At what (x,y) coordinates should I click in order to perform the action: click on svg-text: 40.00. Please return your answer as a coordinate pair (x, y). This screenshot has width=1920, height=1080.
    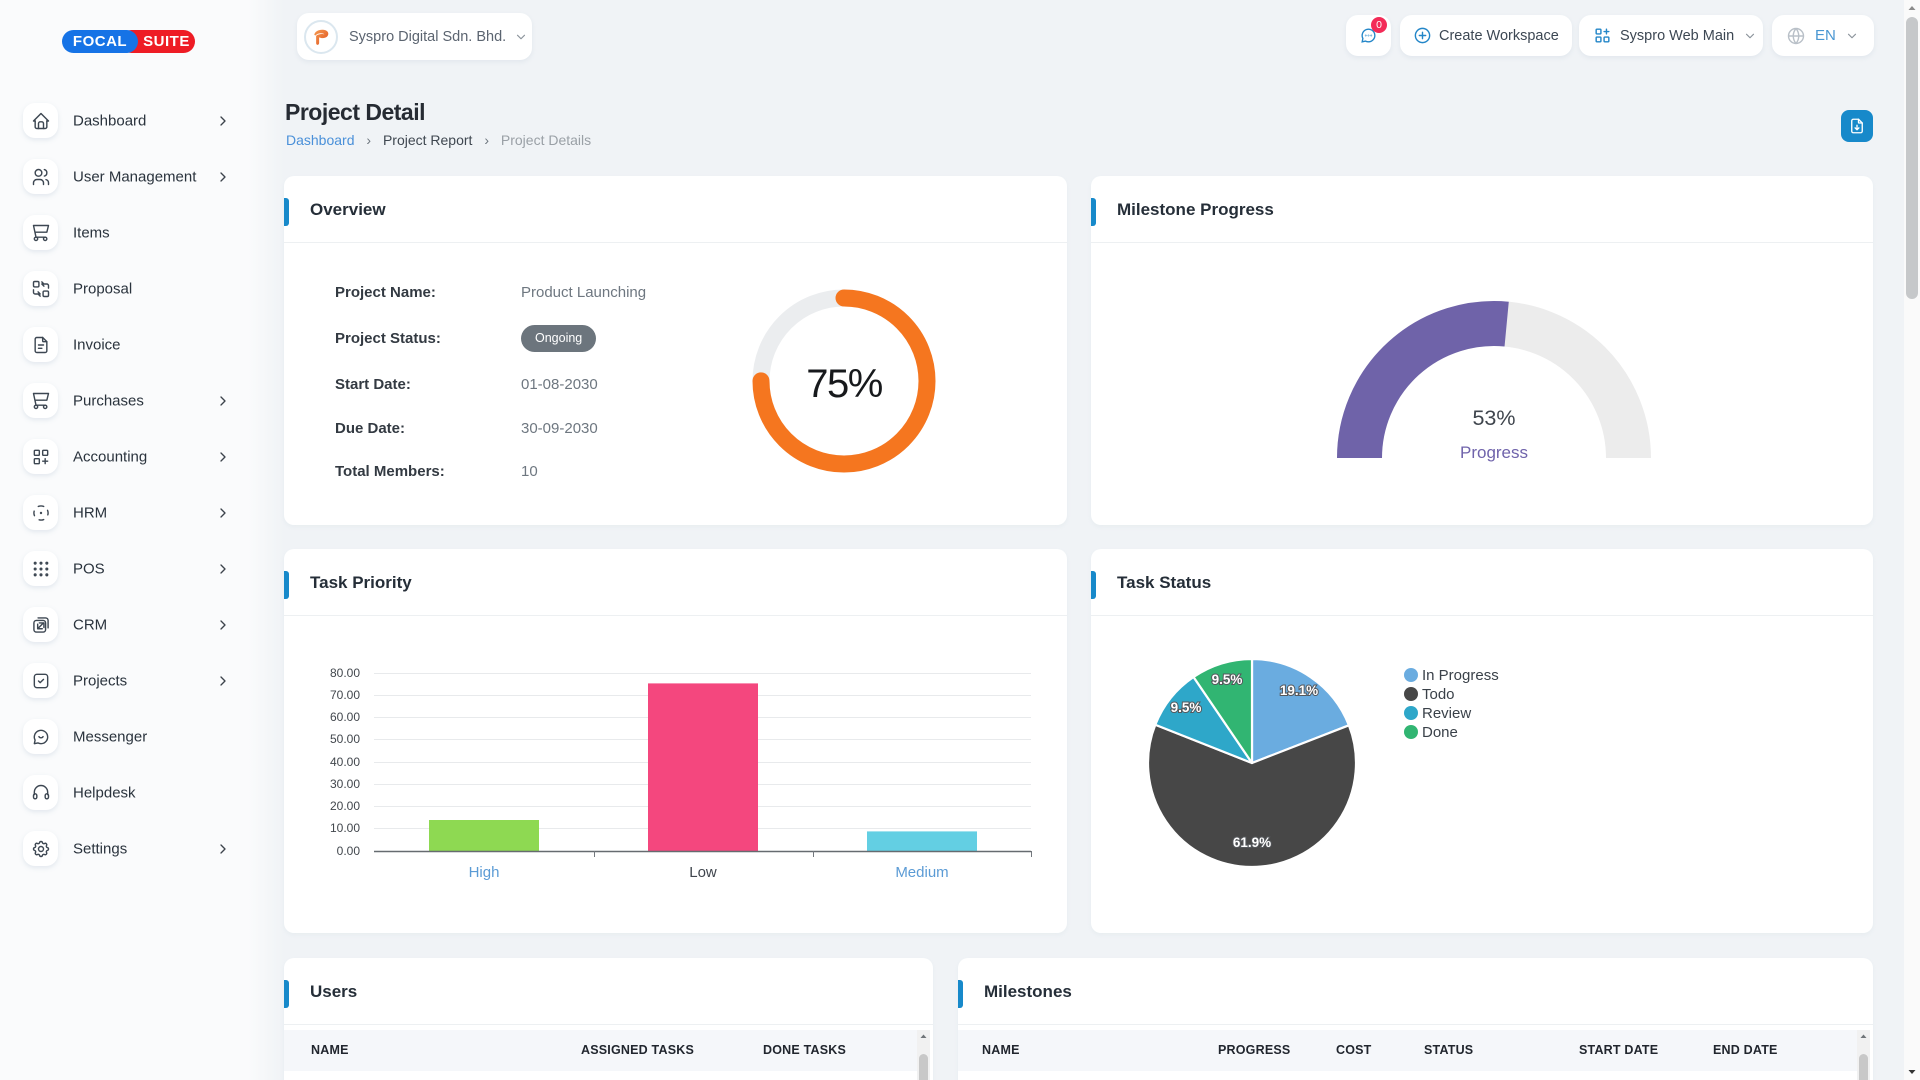
    Looking at the image, I should click on (345, 762).